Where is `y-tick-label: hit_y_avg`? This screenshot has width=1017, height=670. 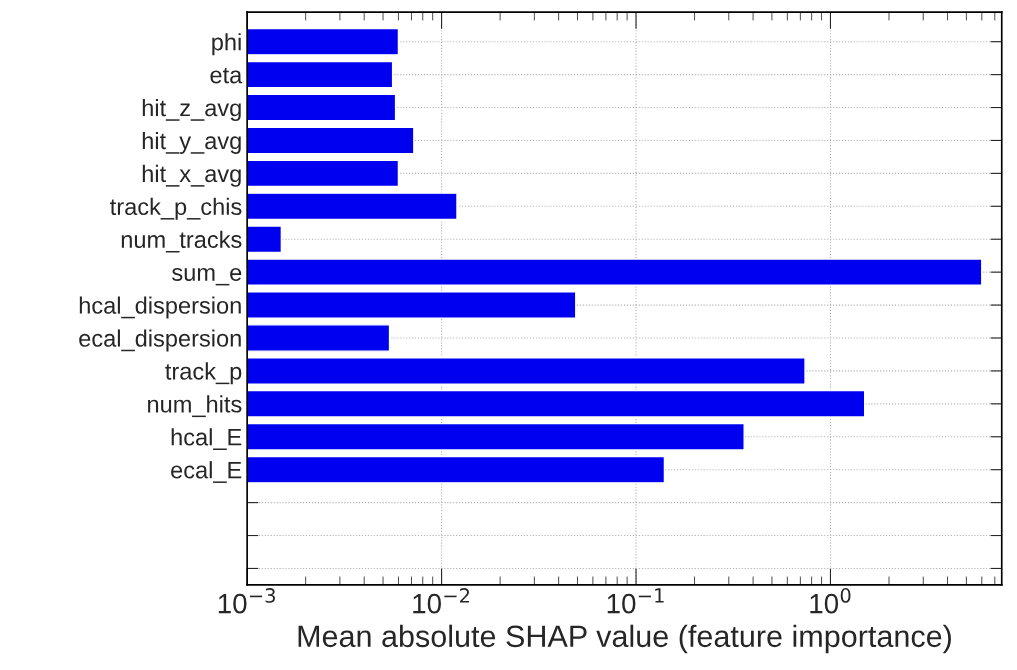
y-tick-label: hit_y_avg is located at coordinates (191, 142).